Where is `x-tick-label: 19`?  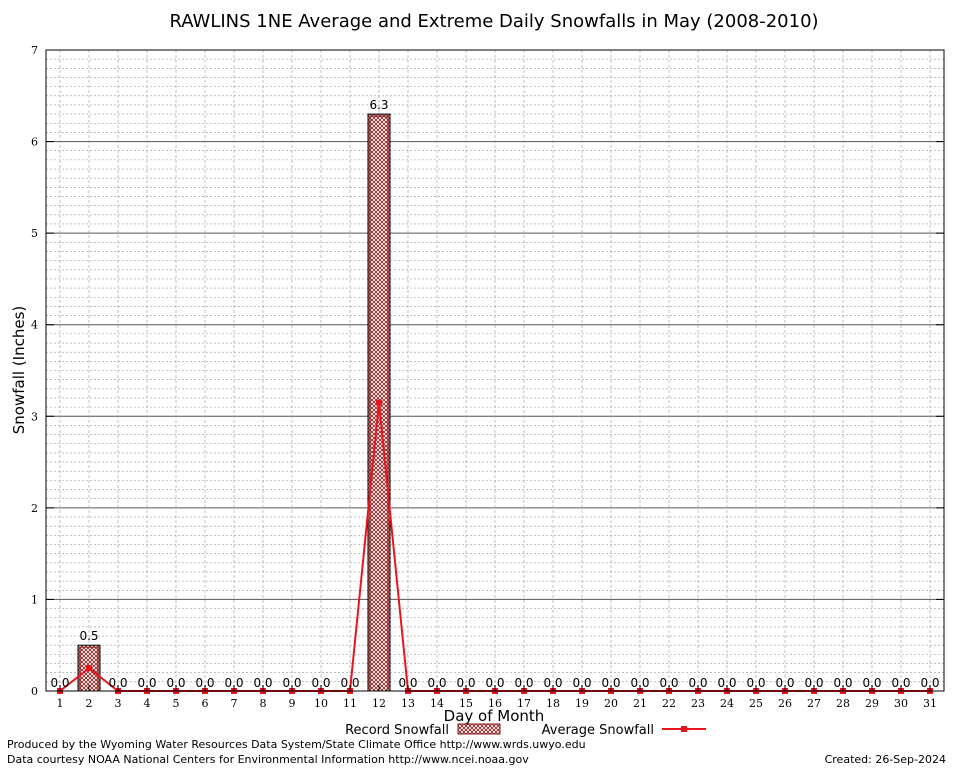
x-tick-label: 19 is located at coordinates (582, 703).